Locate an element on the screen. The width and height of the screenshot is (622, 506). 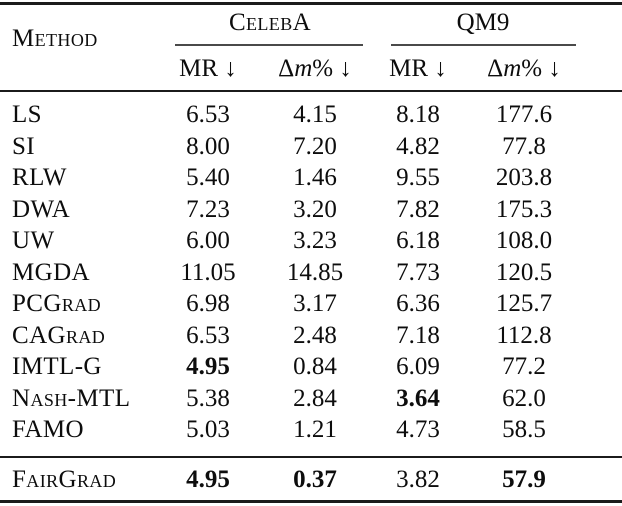
group-header-celeba: CelebA is located at coordinates (270, 22).